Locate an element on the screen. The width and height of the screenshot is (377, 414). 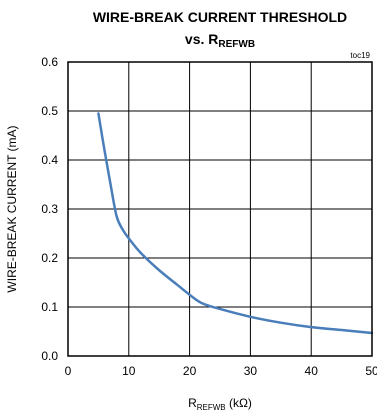
x-tick-label: 30 is located at coordinates (251, 371).